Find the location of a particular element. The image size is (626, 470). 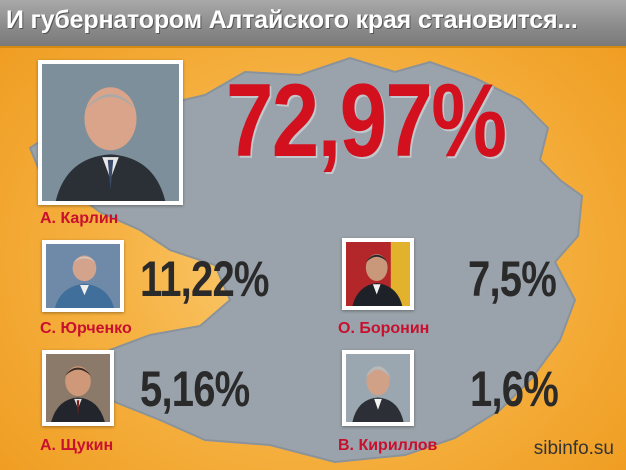

candidate-name: В. Кириллов is located at coordinates (388, 445).